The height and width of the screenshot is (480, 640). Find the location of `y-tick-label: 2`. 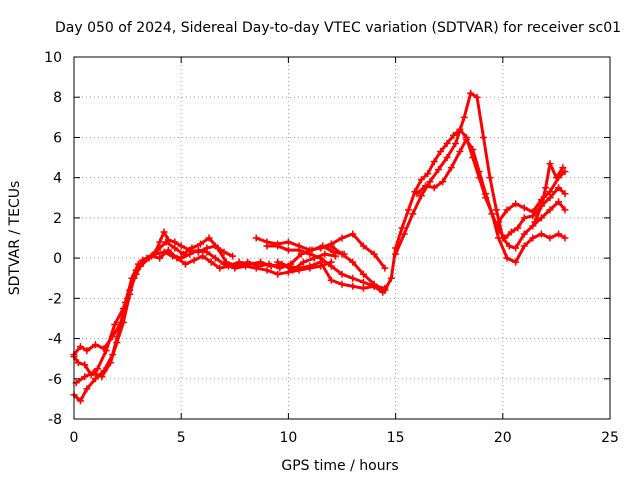

y-tick-label: 2 is located at coordinates (57, 219).